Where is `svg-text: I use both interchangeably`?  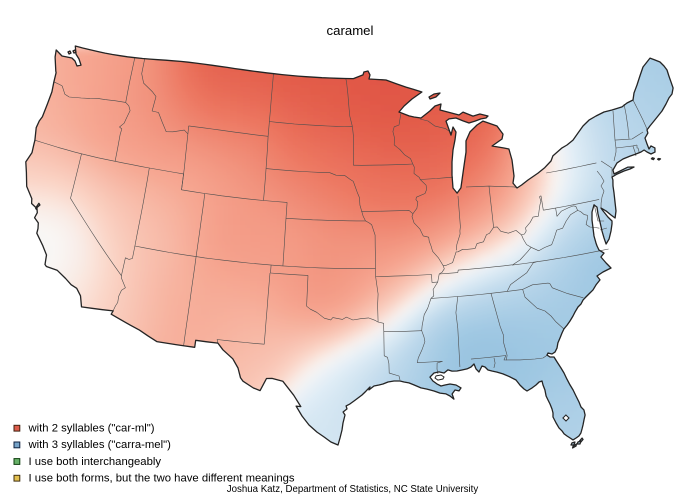
svg-text: I use both interchangeably is located at coordinates (95, 462).